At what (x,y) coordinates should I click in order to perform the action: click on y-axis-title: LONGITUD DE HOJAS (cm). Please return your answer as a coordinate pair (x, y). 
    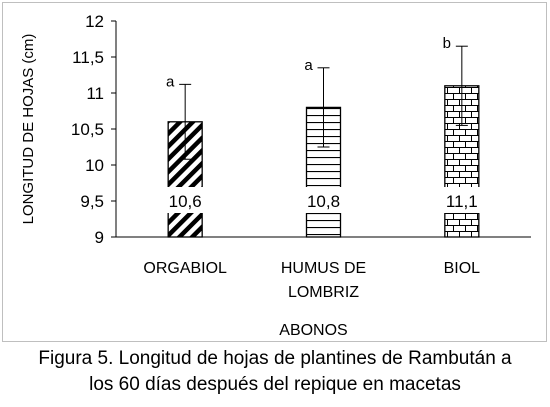
    Looking at the image, I should click on (28, 129).